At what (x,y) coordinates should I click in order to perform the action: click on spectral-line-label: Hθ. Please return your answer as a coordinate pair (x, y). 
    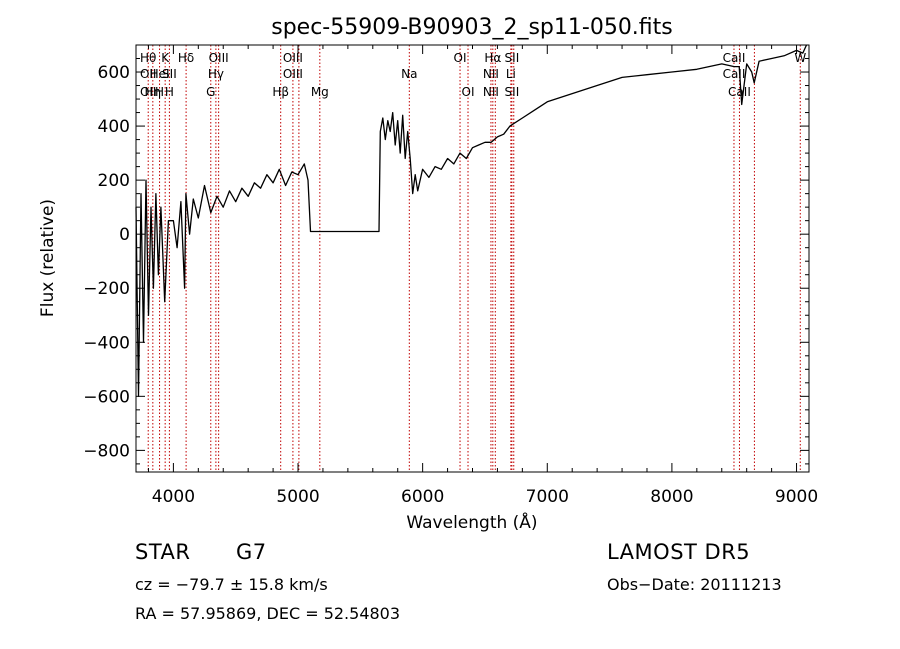
    Looking at the image, I should click on (148, 58).